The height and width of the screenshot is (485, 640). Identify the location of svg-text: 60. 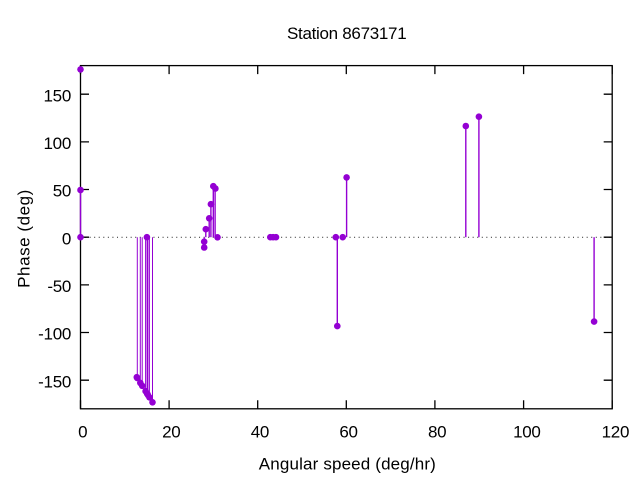
(348, 431).